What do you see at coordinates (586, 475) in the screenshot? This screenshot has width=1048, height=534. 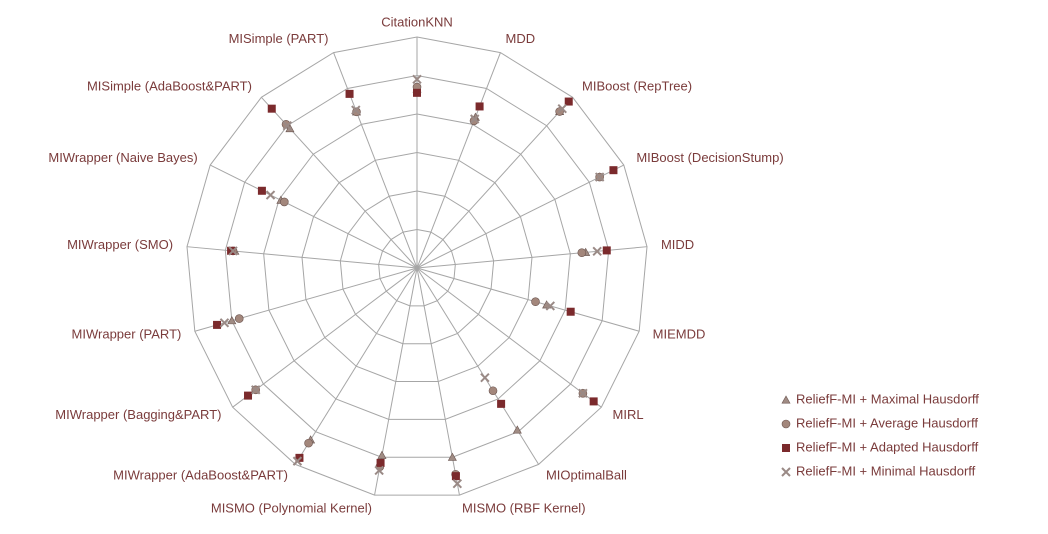 I see `category-label: MIOptimalBall` at bounding box center [586, 475].